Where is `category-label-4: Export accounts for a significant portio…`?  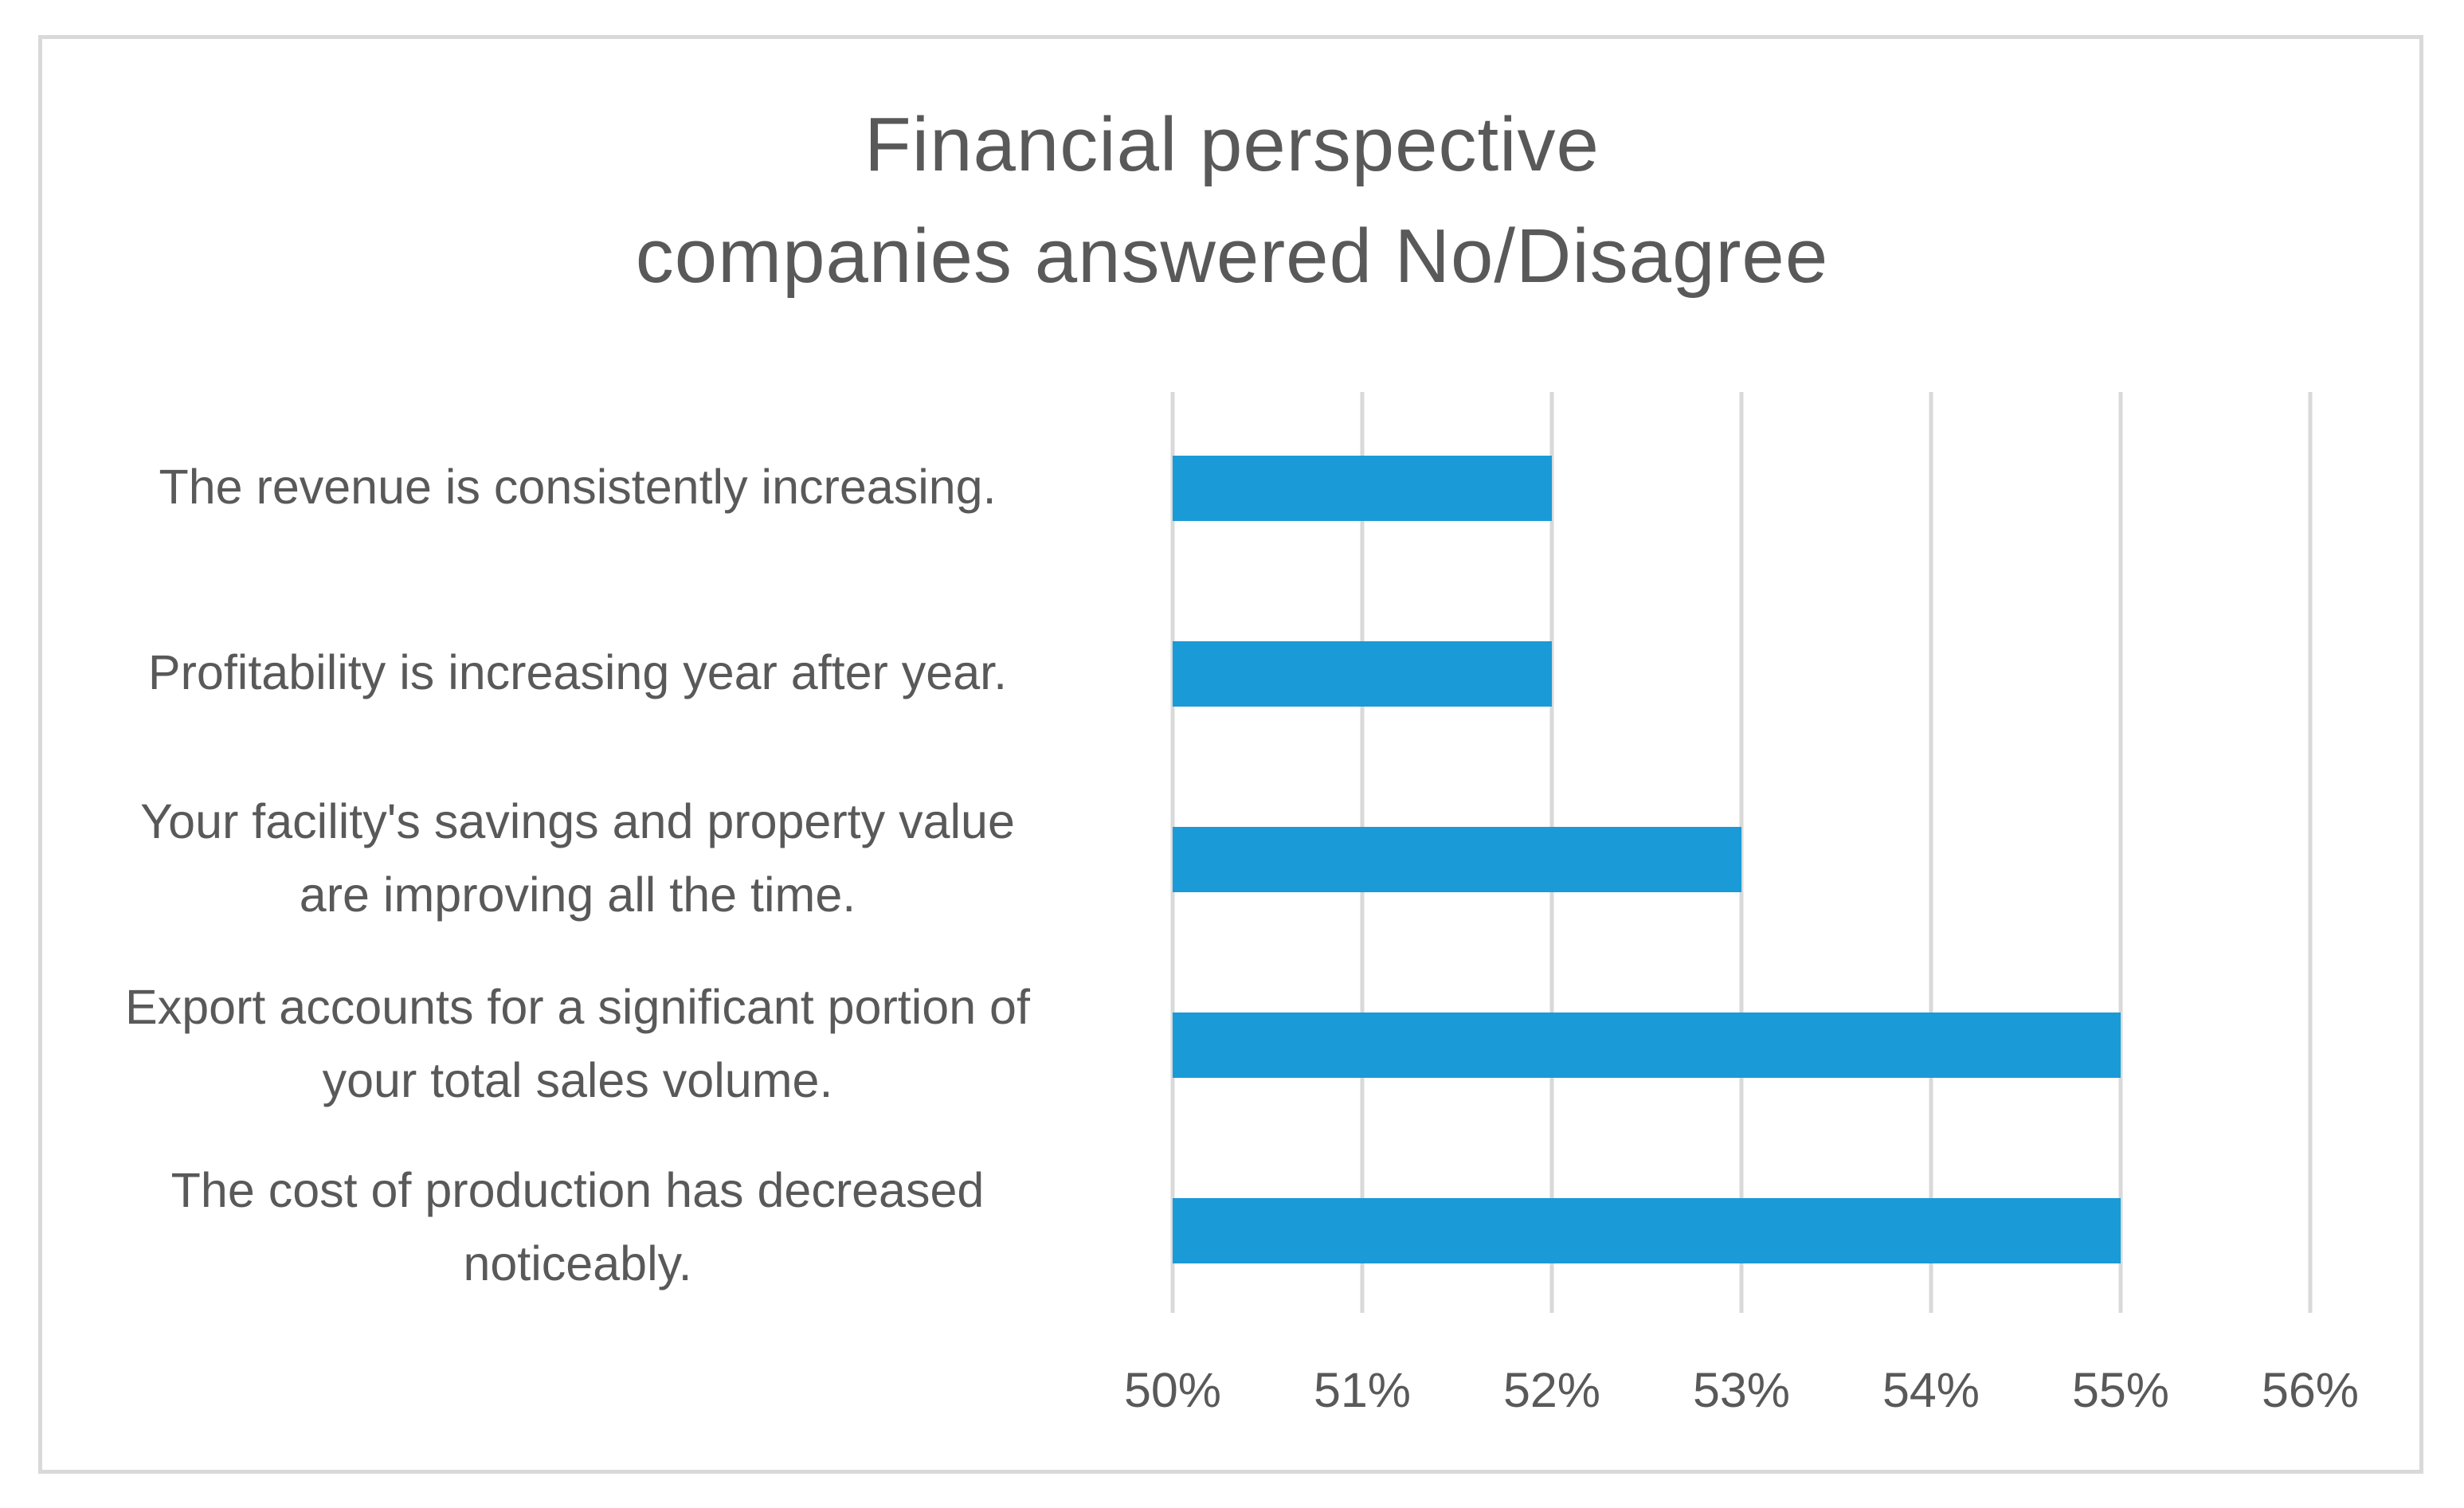 category-label-4: Export accounts for a significant portio… is located at coordinates (577, 1044).